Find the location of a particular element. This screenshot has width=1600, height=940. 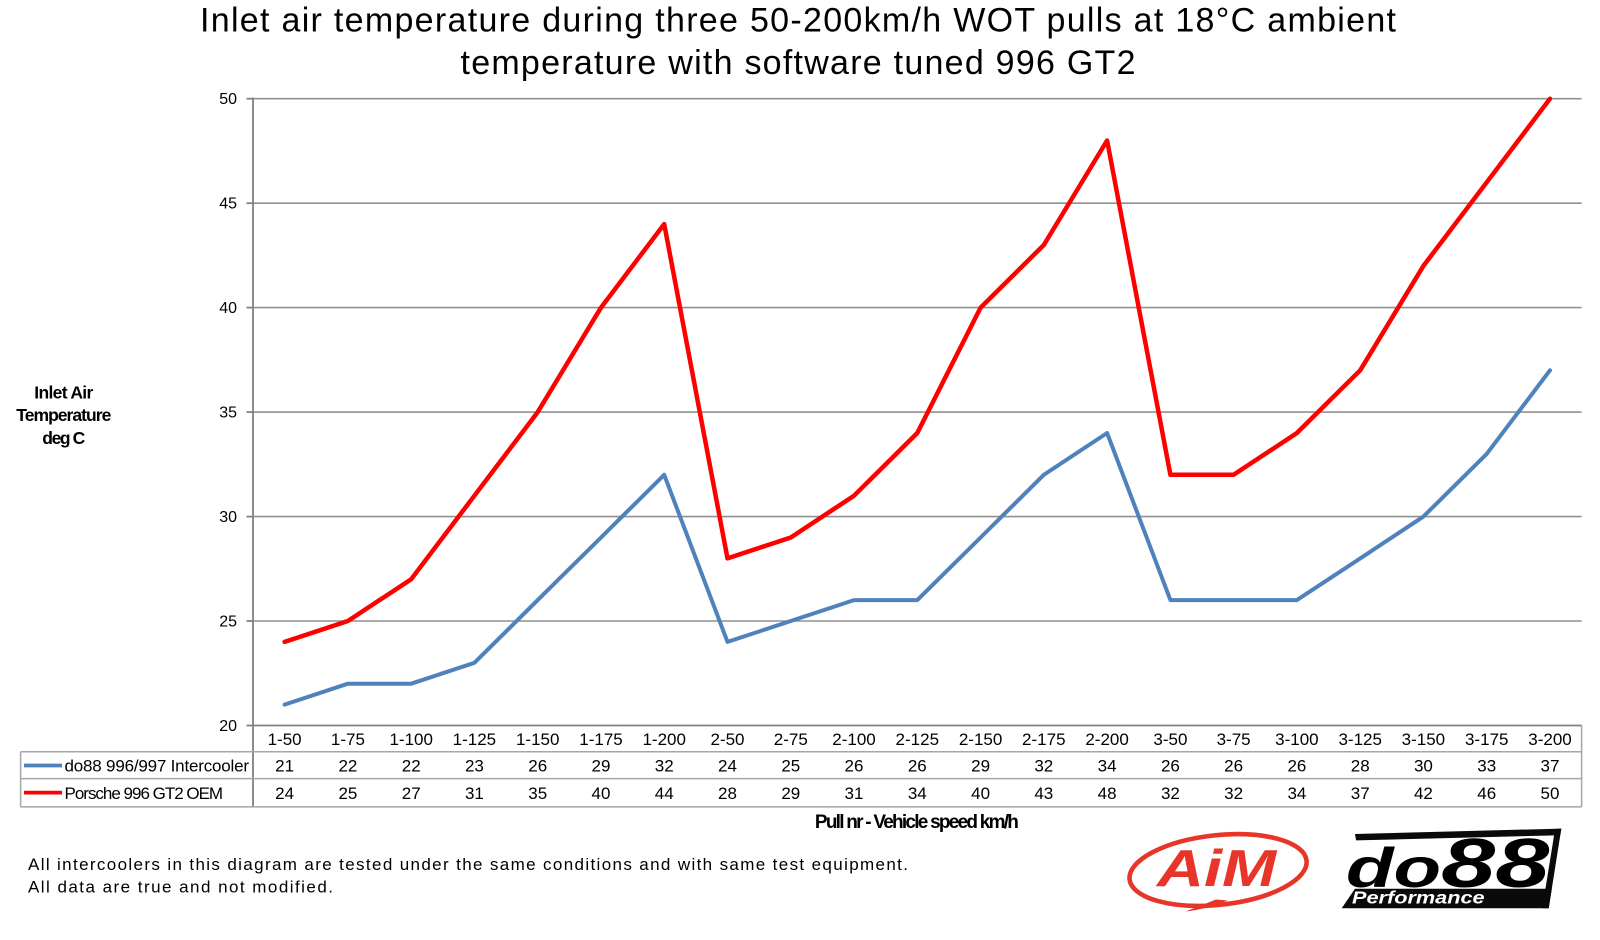

svg-text: 3-200 is located at coordinates (1549, 739).